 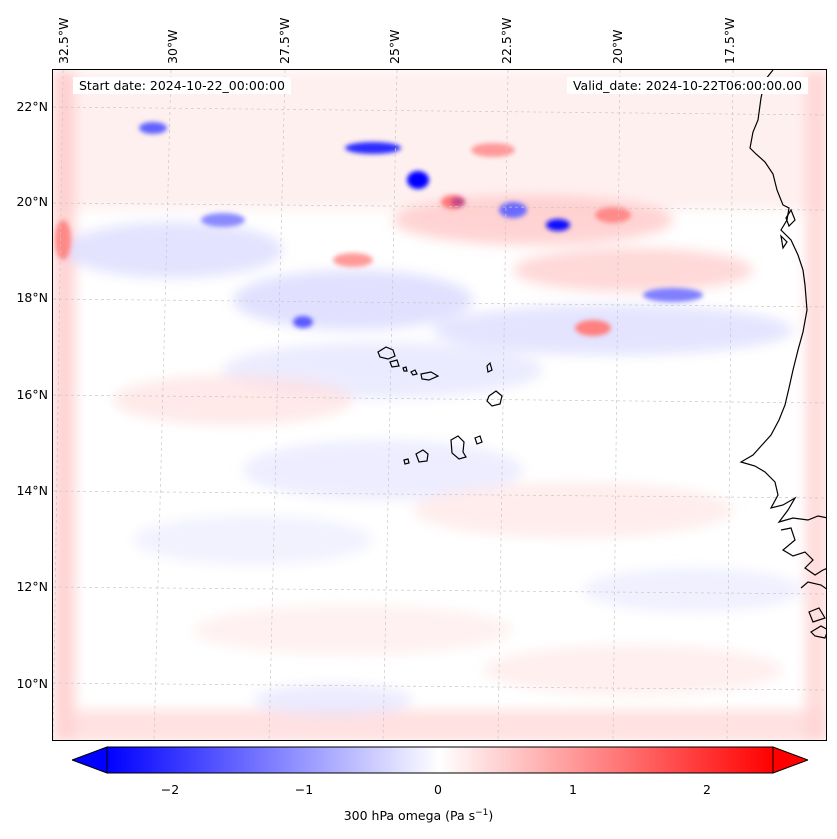 What do you see at coordinates (32, 490) in the screenshot?
I see `lat-tick-label: 14°N` at bounding box center [32, 490].